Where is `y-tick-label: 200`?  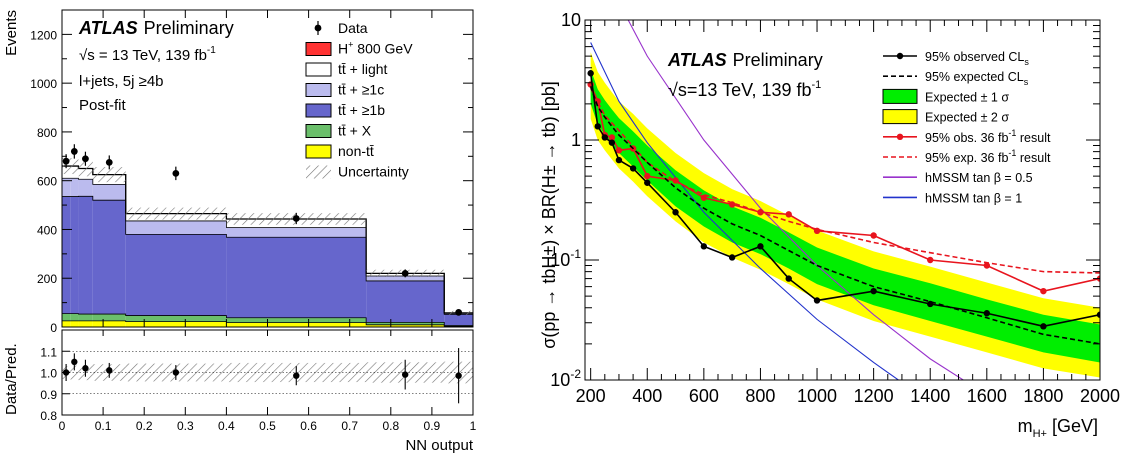 y-tick-label: 200 is located at coordinates (47, 279).